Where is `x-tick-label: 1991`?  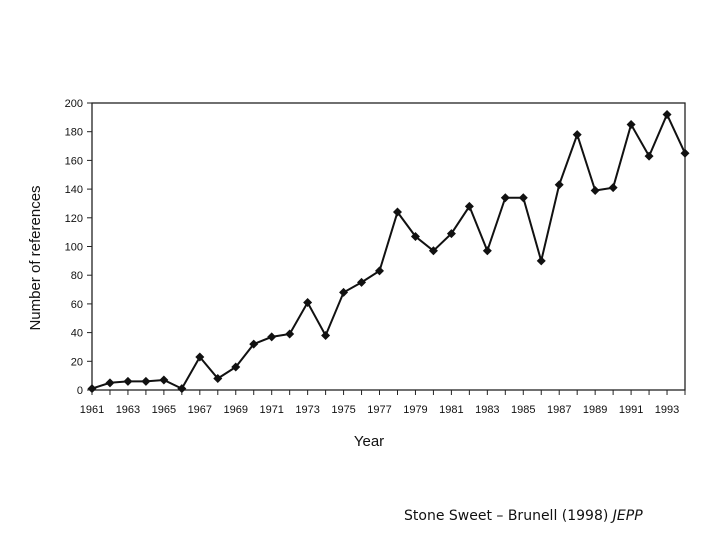
x-tick-label: 1991 is located at coordinates (631, 410).